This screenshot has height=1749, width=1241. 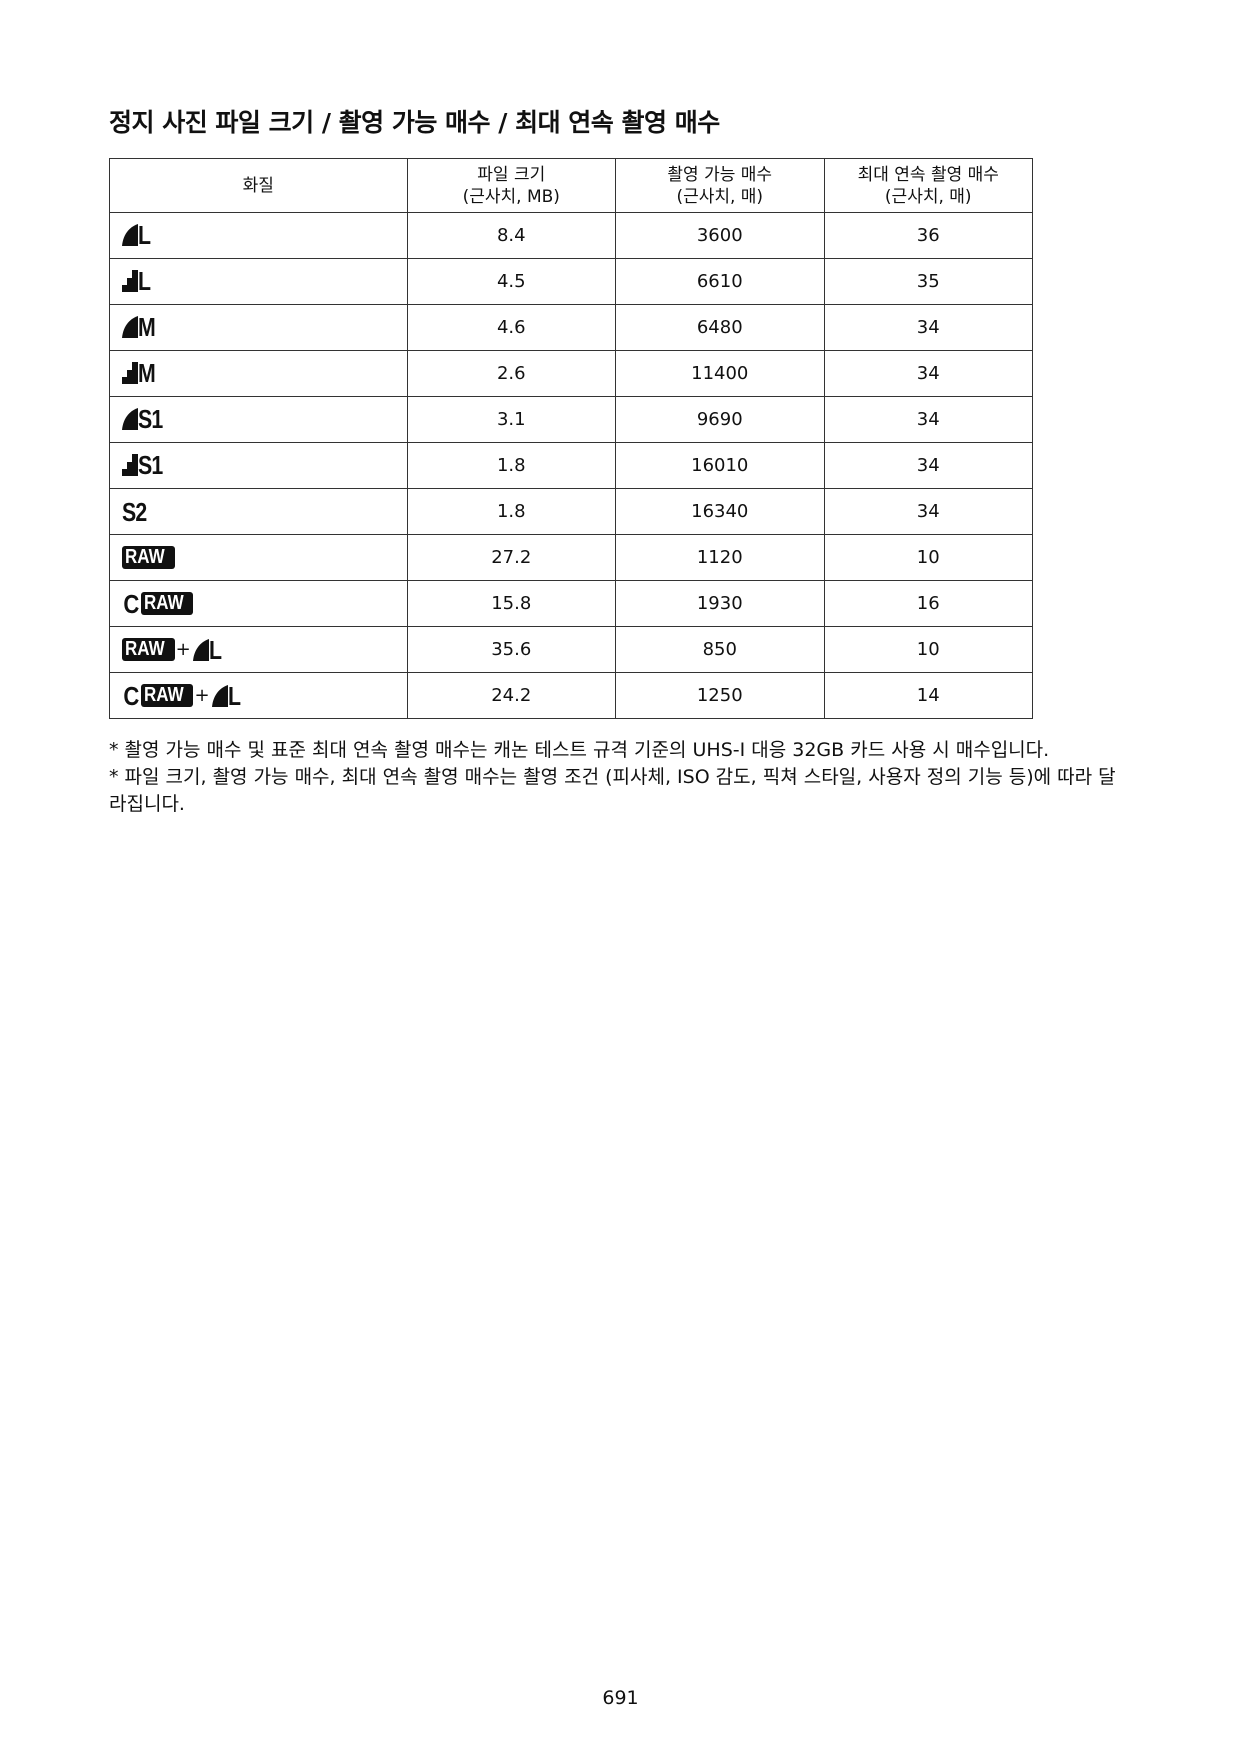 What do you see at coordinates (511, 695) in the screenshot?
I see `file-size-cell: 24.2` at bounding box center [511, 695].